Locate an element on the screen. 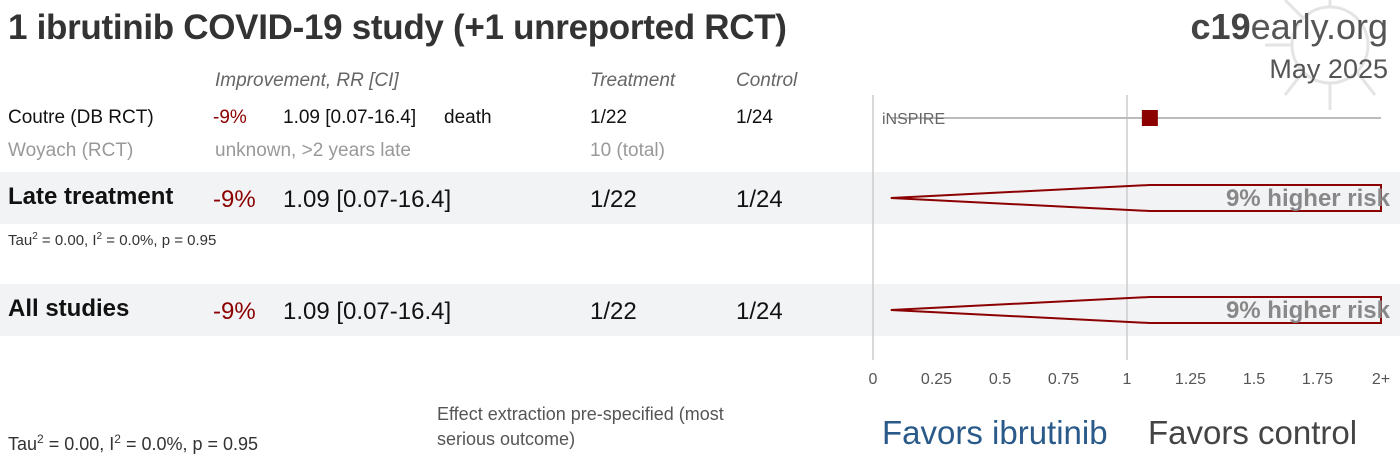 Image resolution: width=1400 pixels, height=461 pixels. x-tick-label: 1.25 is located at coordinates (1190, 379).